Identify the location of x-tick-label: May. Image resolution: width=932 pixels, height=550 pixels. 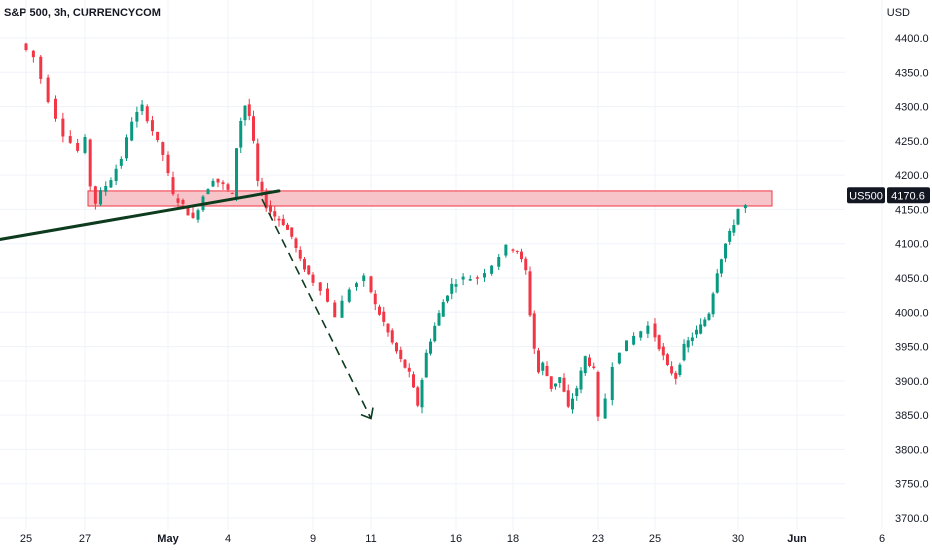
(168, 539).